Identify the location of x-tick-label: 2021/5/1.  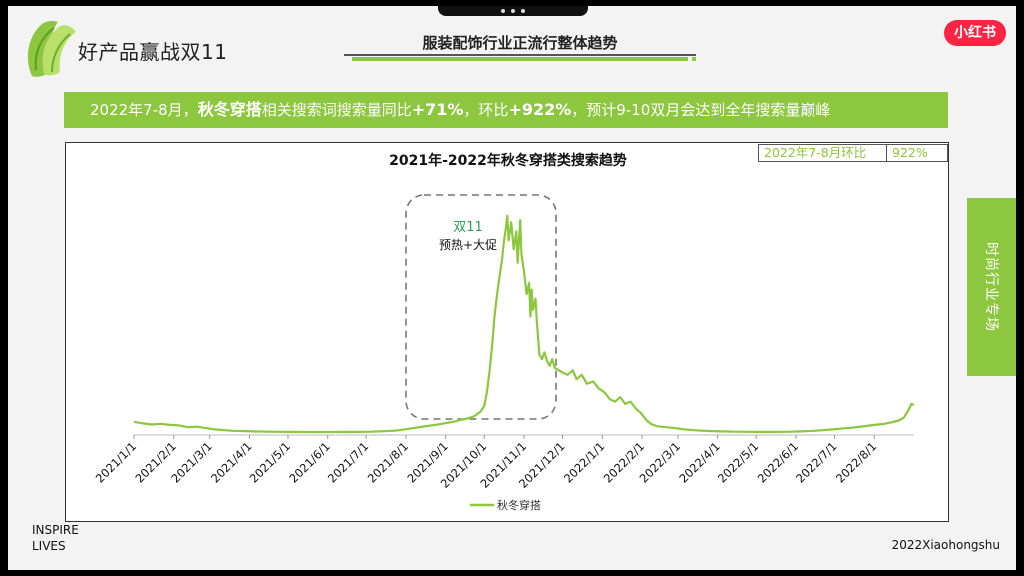
(270, 462).